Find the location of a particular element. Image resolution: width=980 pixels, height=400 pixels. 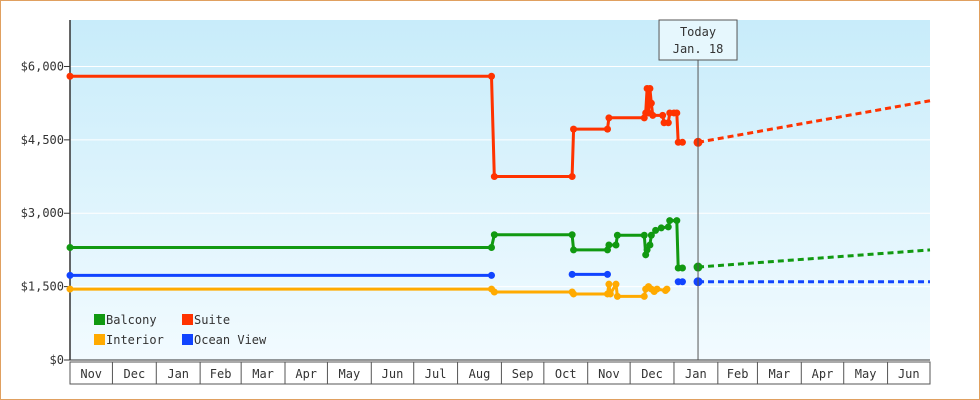

legend-swatch-interior is located at coordinates (99, 339).